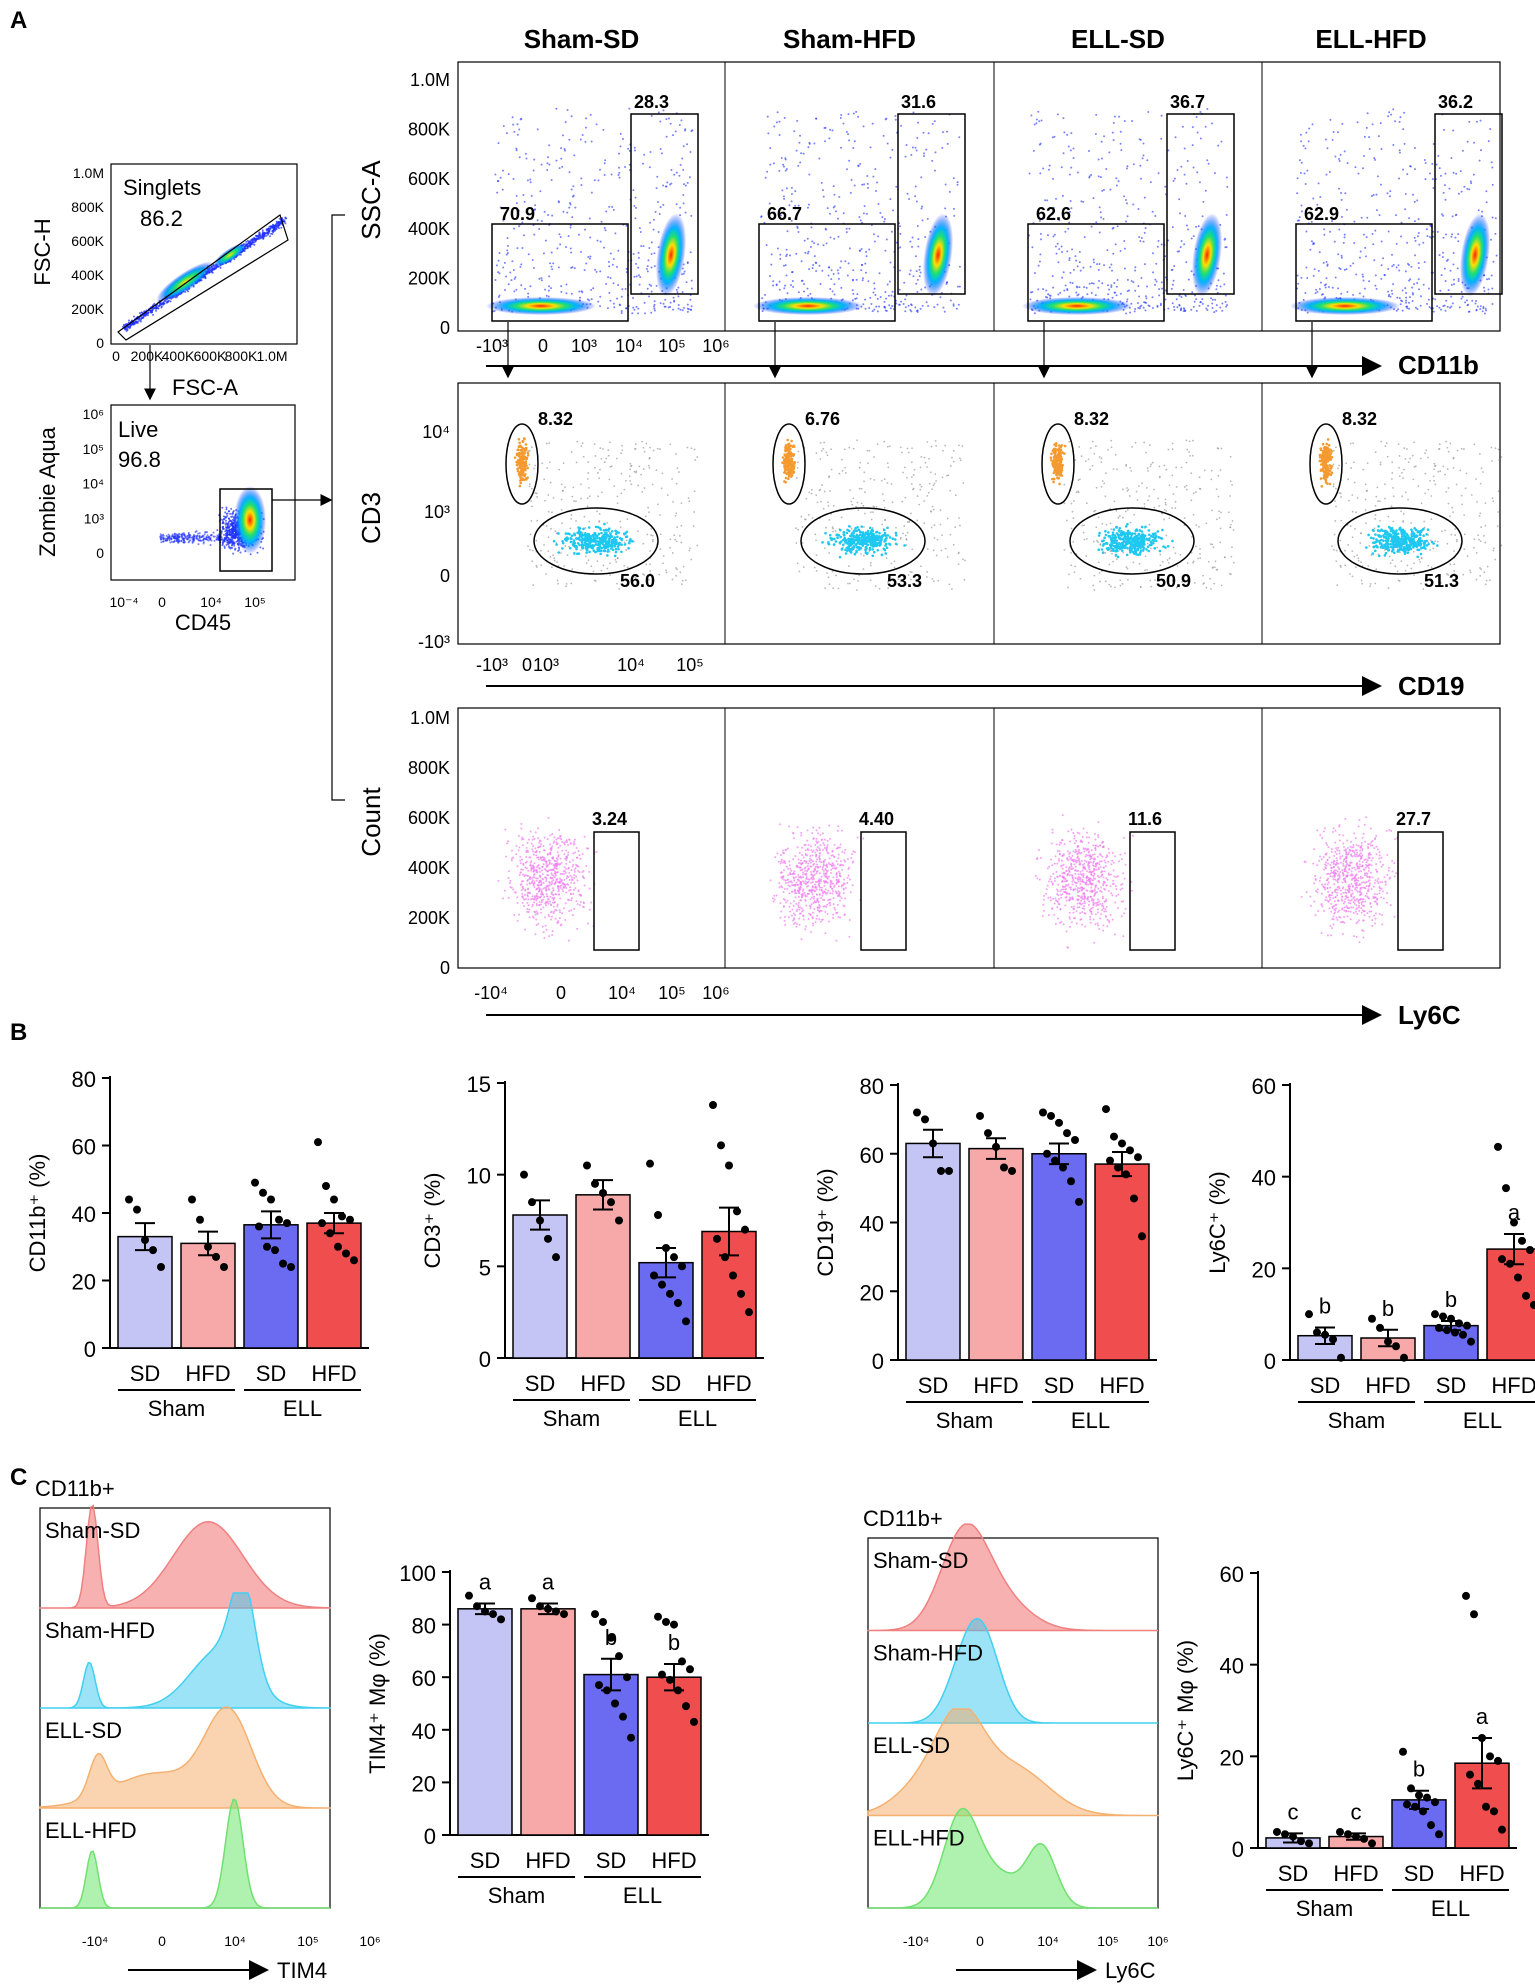 This screenshot has height=1988, width=1535. Describe the element at coordinates (161, 218) in the screenshot. I see `singlets-value: 86.2` at that location.